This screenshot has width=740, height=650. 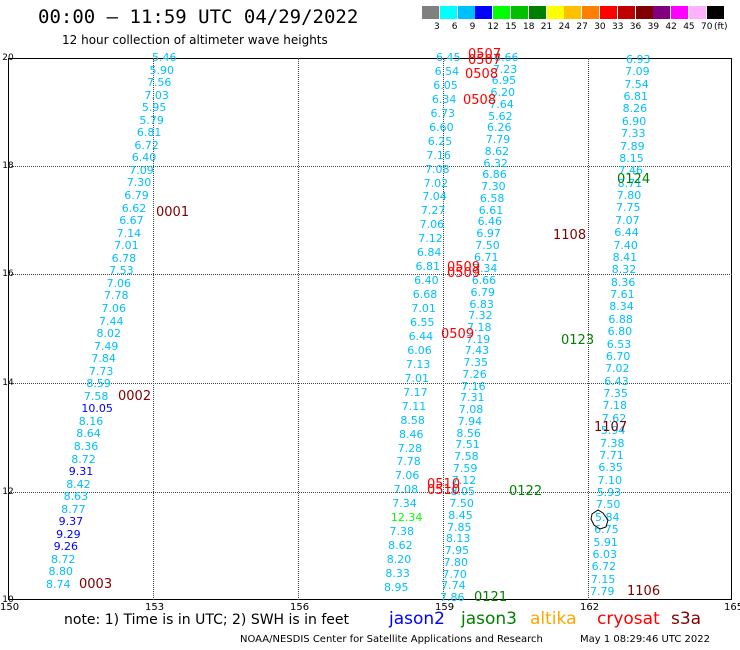 What do you see at coordinates (613, 431) in the screenshot?
I see `wave-height-value: 5.94` at bounding box center [613, 431].